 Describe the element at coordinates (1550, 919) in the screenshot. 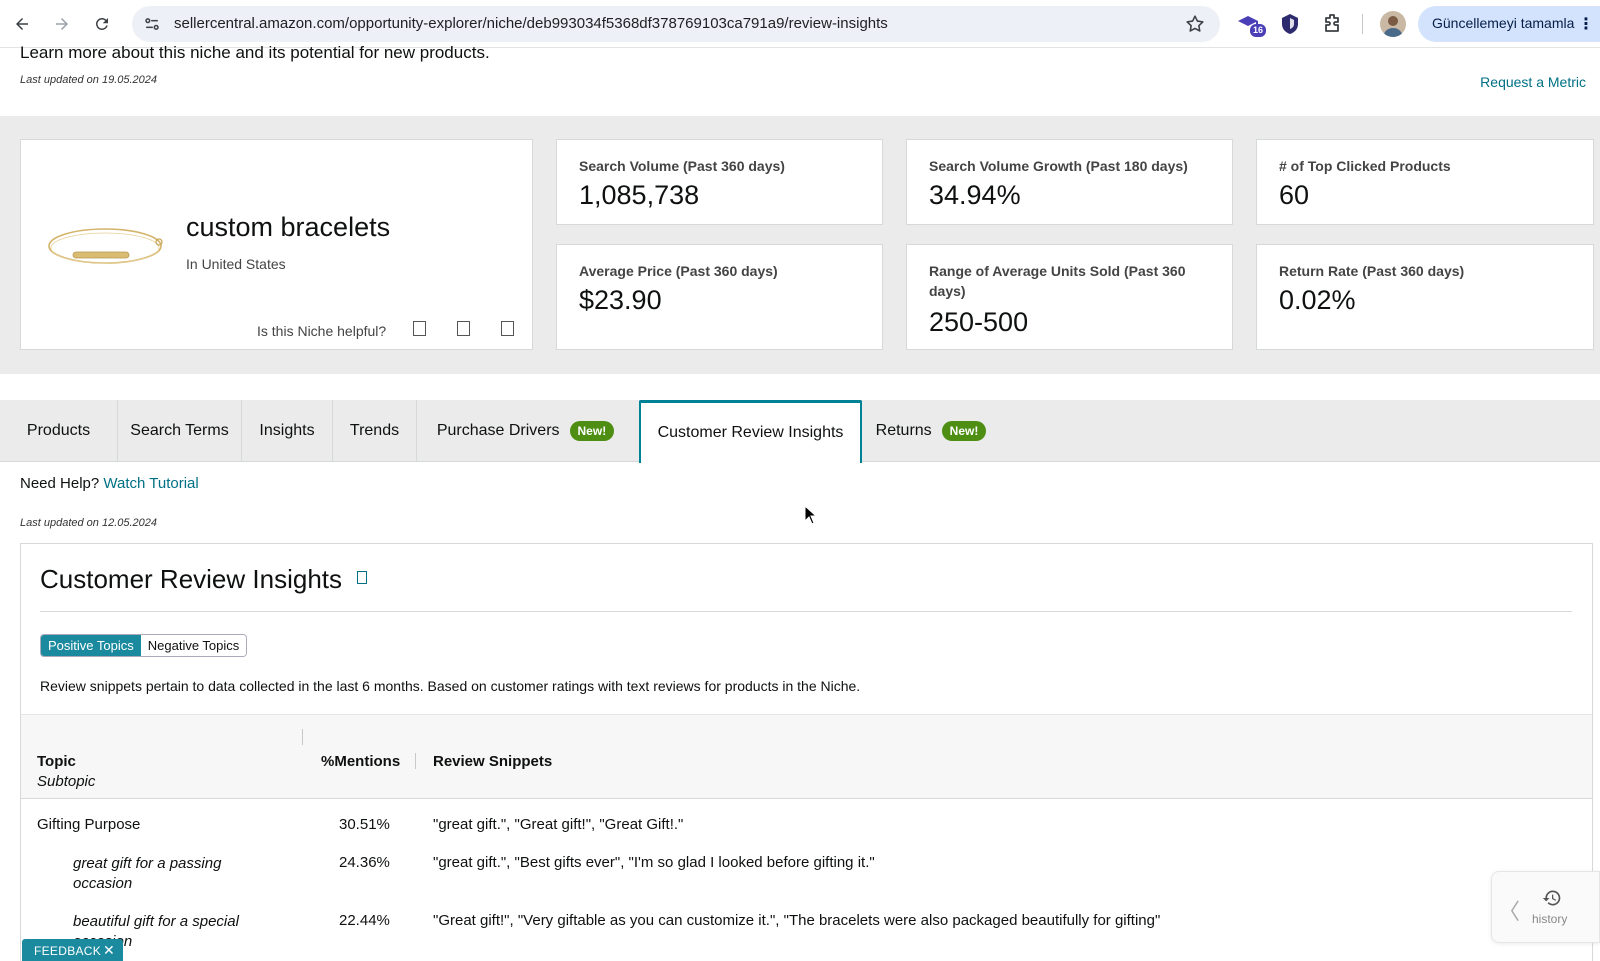

I see `history-label: history` at that location.